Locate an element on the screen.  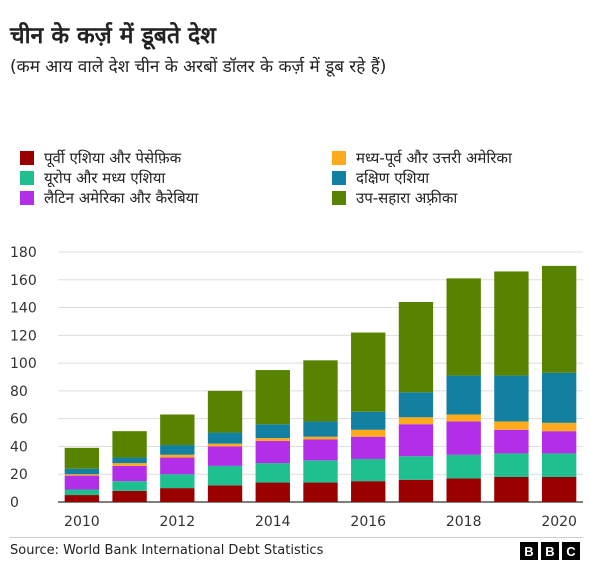
legend-label: उप-सहारा अफ़्रीका is located at coordinates (407, 198).